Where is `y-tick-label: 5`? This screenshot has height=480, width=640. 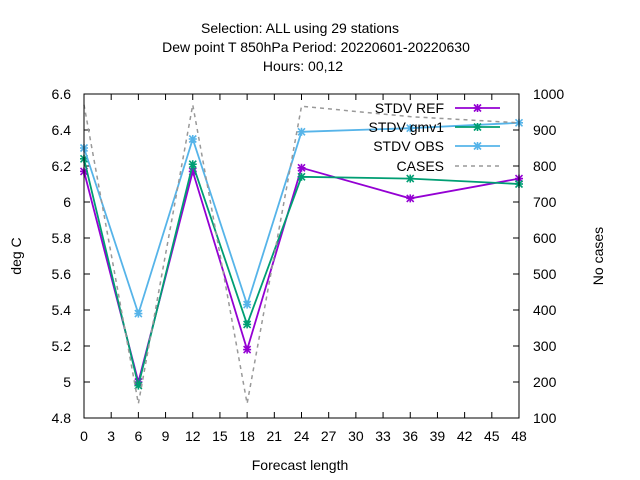
y-tick-label: 5 is located at coordinates (67, 382).